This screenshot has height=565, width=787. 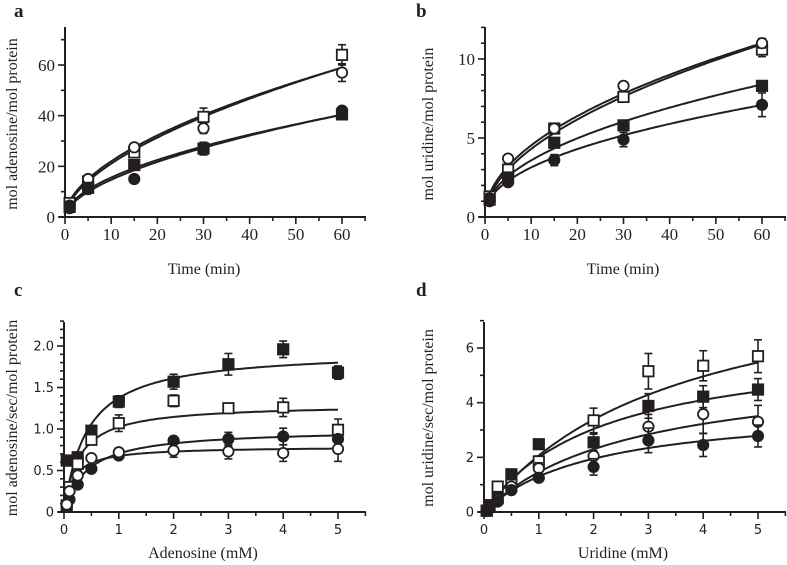 I want to click on y-axis-label-c: mol adenosine/sec/mol protein, so click(x=12, y=418).